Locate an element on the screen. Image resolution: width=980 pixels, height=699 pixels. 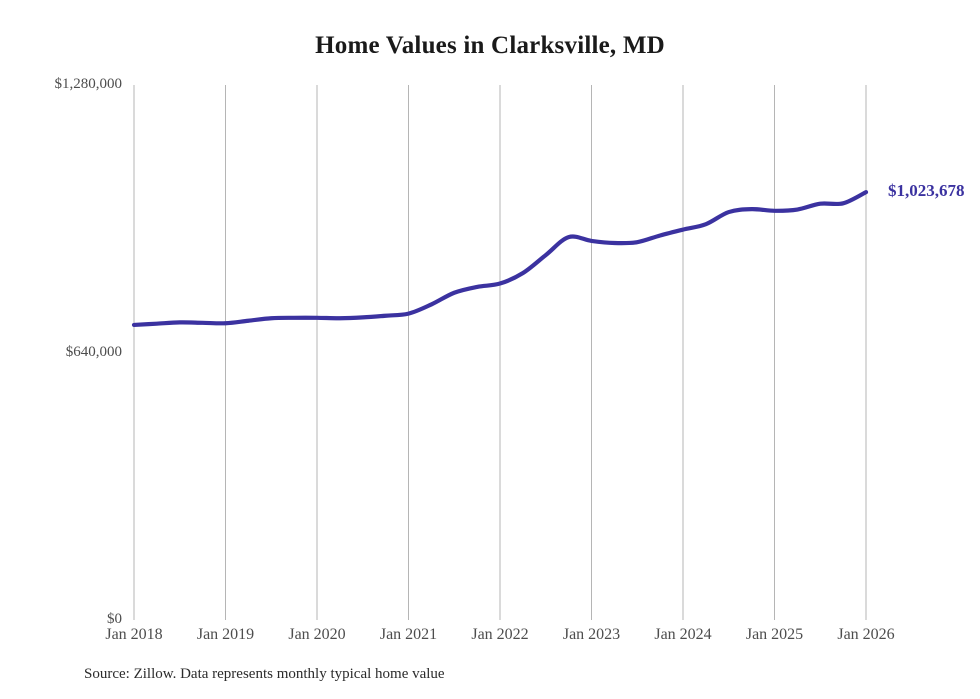
end-value-annotation: $1,023,678 is located at coordinates (926, 191).